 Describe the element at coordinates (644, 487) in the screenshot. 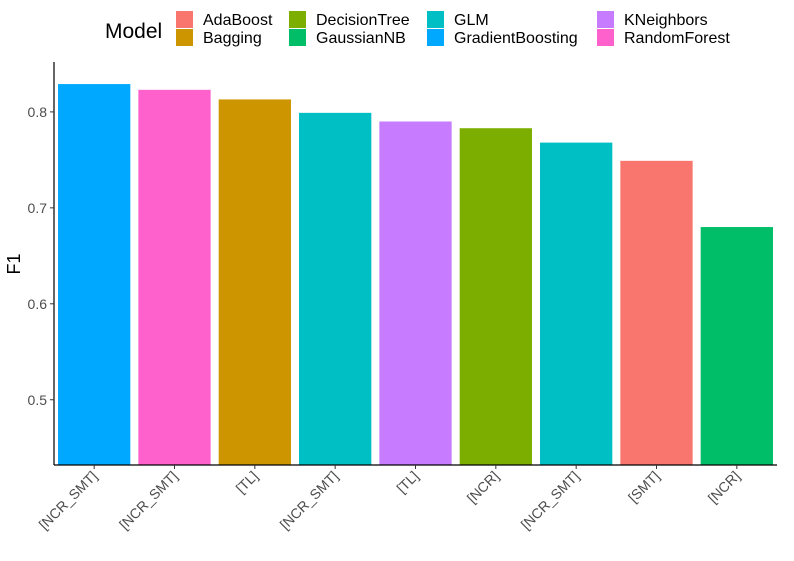

I see `x-tick-label: [SMT]` at that location.